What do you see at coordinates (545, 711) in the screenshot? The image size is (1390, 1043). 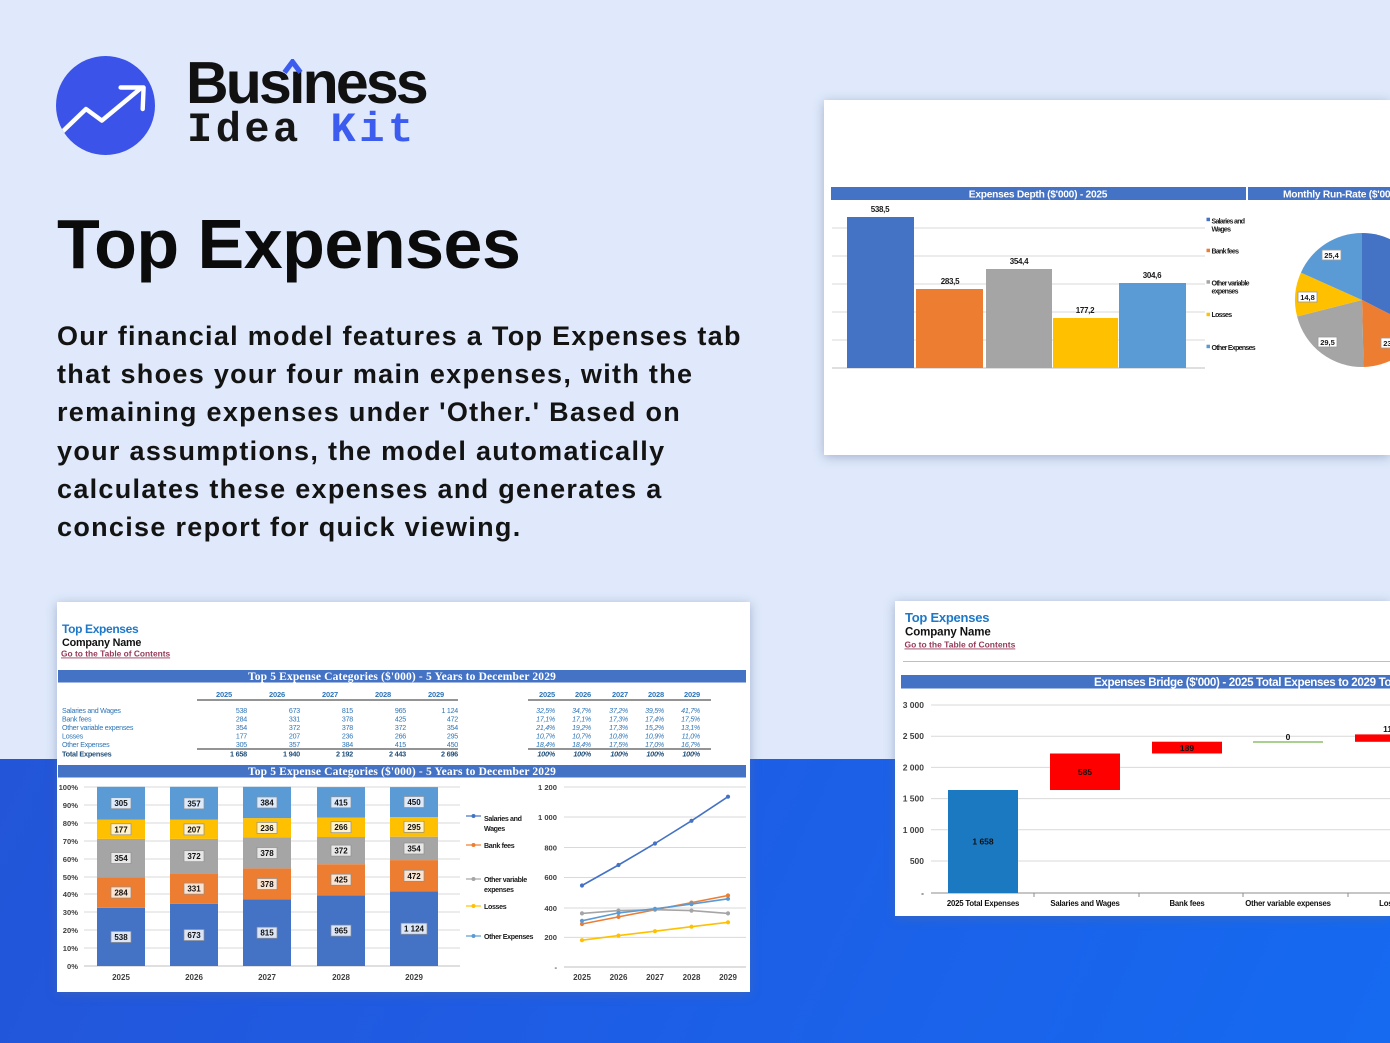 I see `svg-text: 32,5%` at bounding box center [545, 711].